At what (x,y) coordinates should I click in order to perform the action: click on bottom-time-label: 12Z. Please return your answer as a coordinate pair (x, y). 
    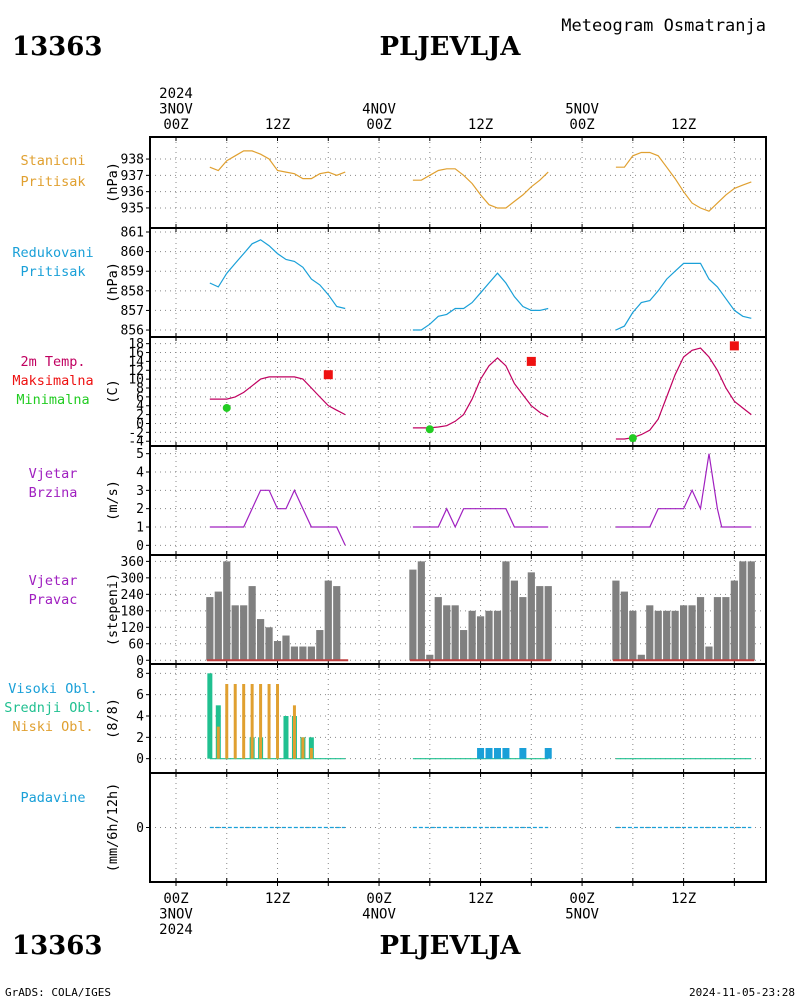
    Looking at the image, I should click on (277, 899).